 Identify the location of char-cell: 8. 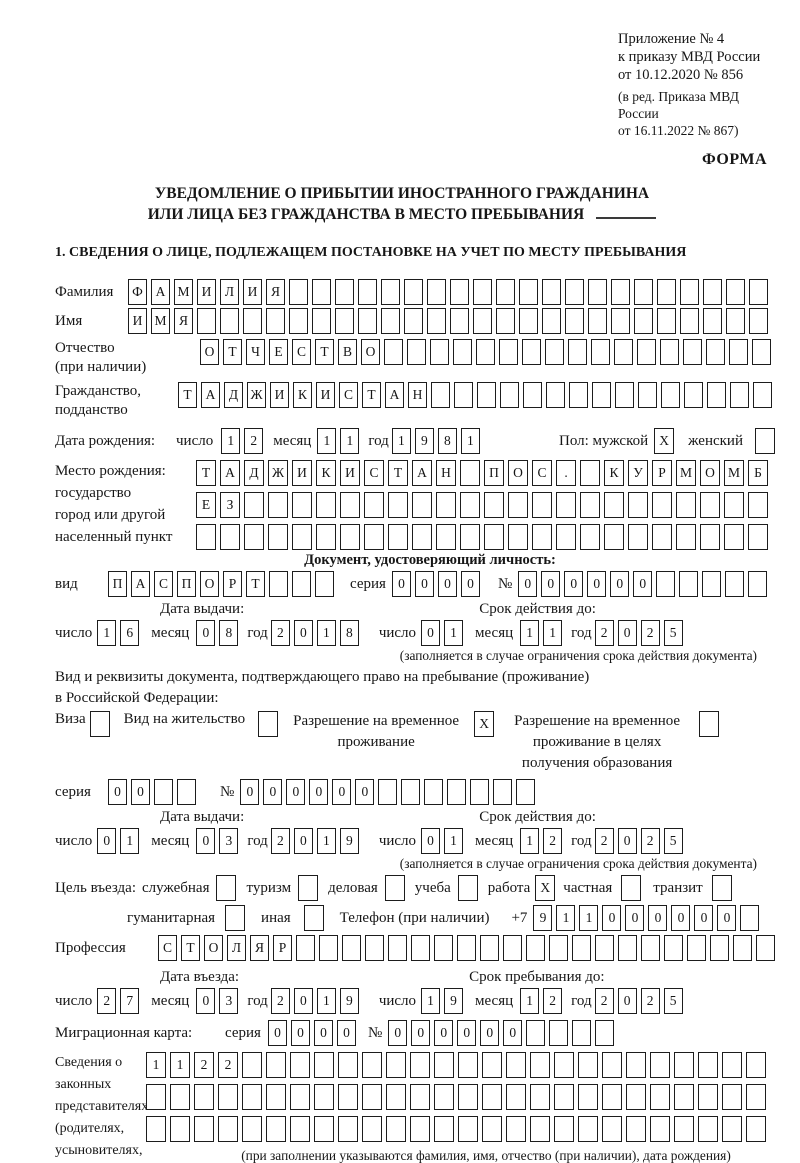
(349, 633).